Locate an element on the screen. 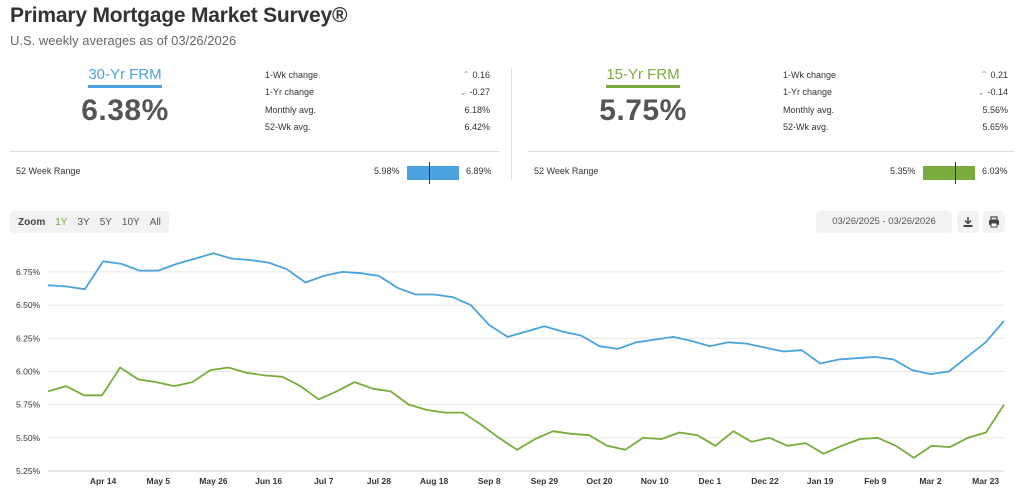 Image resolution: width=1024 pixels, height=495 pixels. frm15-label: 15-Yr FRM is located at coordinates (643, 77).